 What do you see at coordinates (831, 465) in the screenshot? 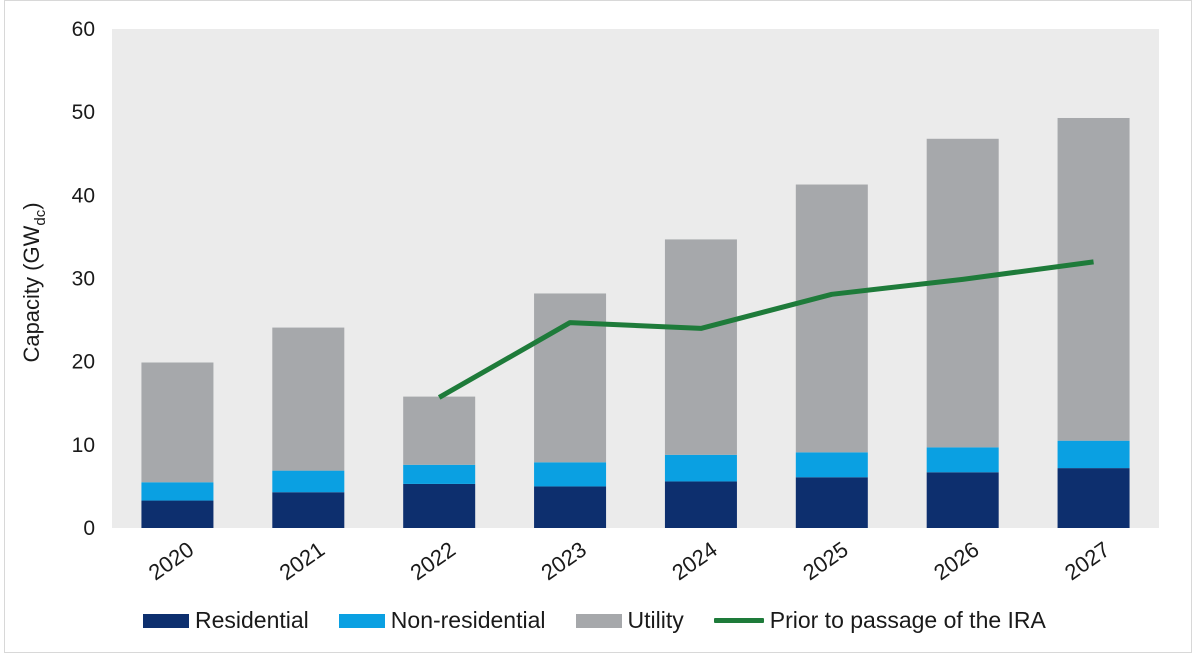
I see `bar-non-residential-2025` at bounding box center [831, 465].